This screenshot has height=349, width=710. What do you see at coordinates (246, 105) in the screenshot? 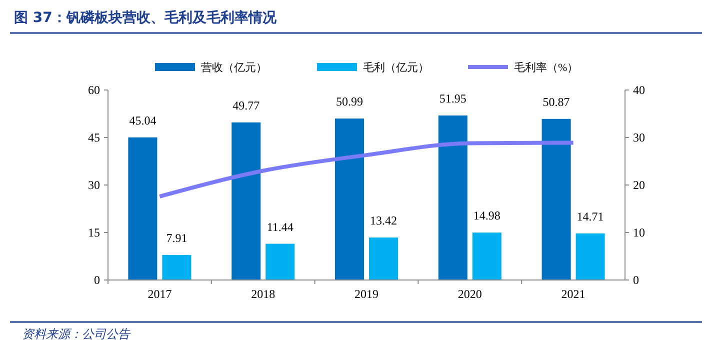
I see `data-label: 49.77` at bounding box center [246, 105].